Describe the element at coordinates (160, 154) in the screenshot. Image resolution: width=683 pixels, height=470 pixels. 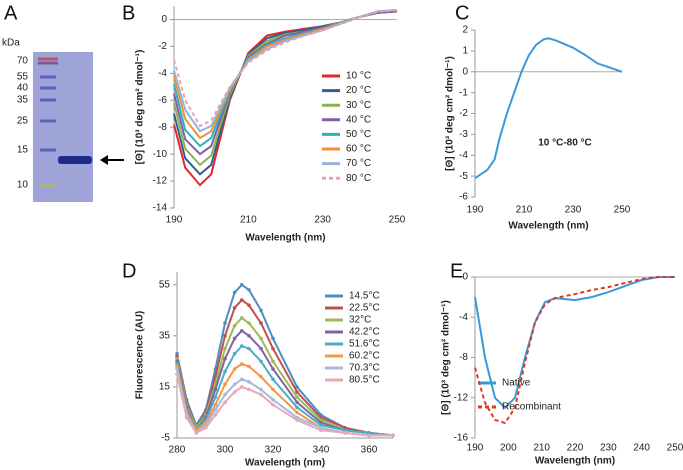
I see `y-tick-label: -10` at that location.